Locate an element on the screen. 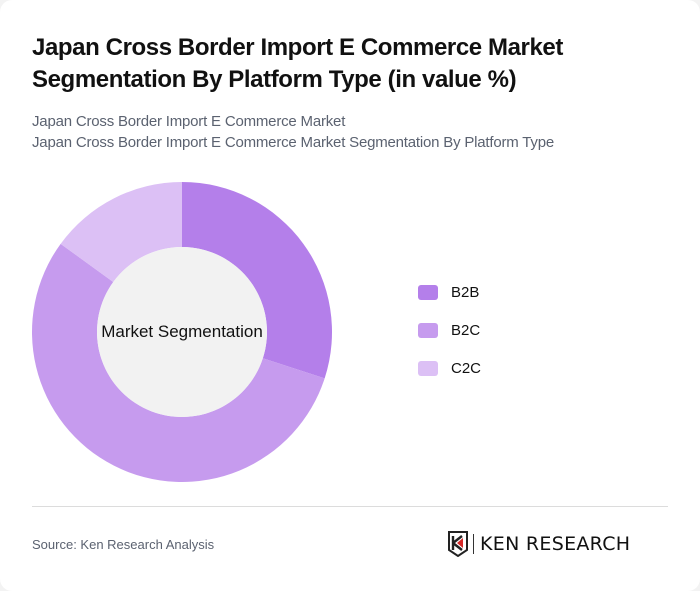  donut-slice-b2b is located at coordinates (257, 280).